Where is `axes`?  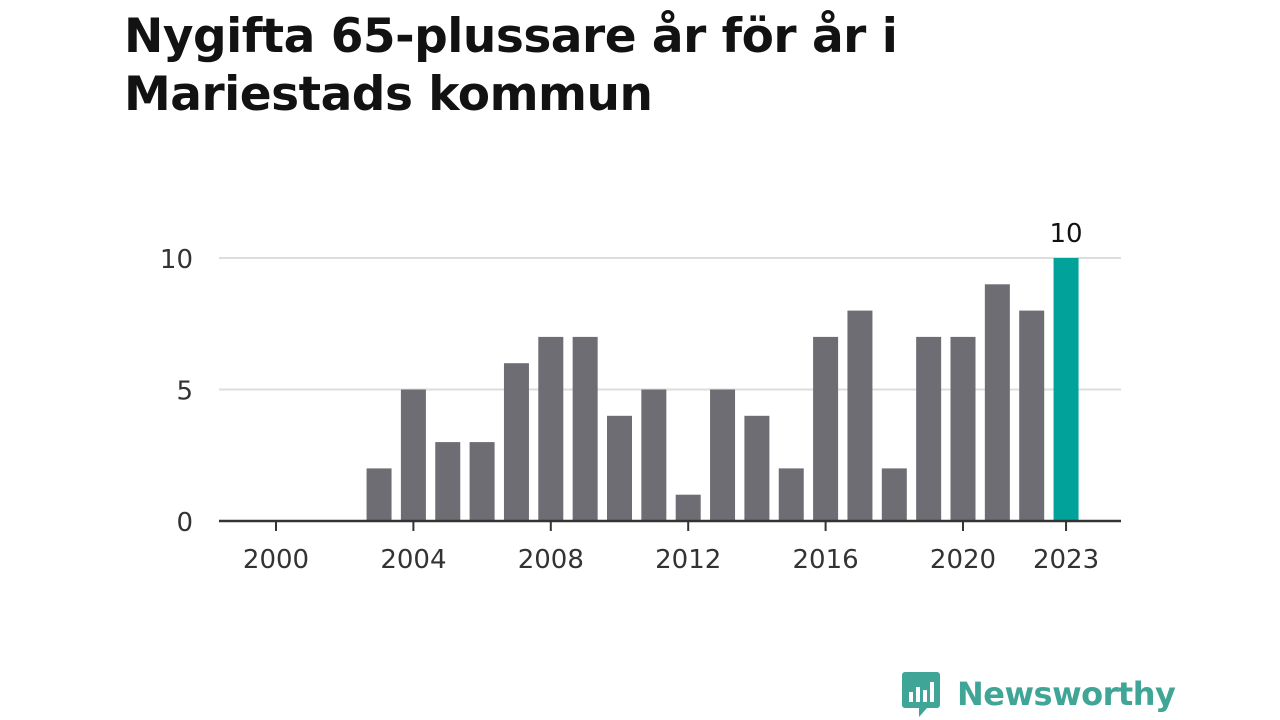 axes is located at coordinates (670, 525).